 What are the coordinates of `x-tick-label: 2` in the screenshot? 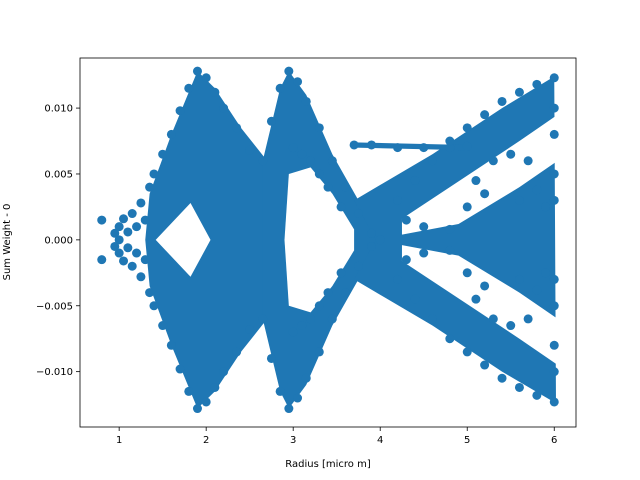 It's located at (206, 440).